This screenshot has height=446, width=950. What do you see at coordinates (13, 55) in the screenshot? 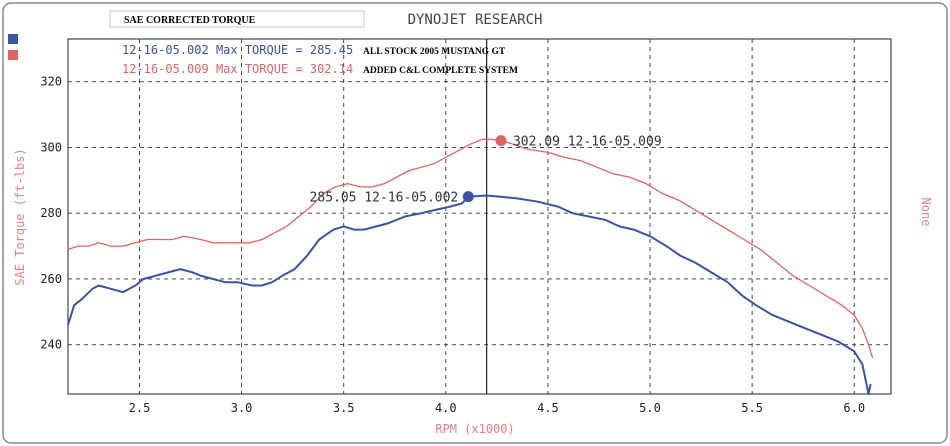
I see `legend-swatch-red` at bounding box center [13, 55].